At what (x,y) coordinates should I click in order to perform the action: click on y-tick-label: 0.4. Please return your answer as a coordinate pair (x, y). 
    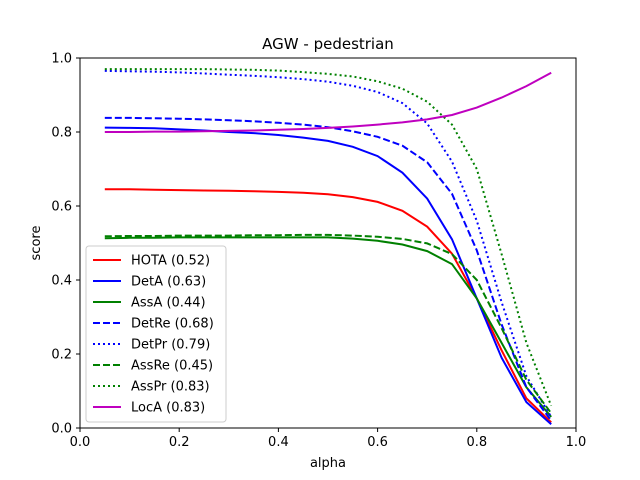
    Looking at the image, I should click on (61, 281).